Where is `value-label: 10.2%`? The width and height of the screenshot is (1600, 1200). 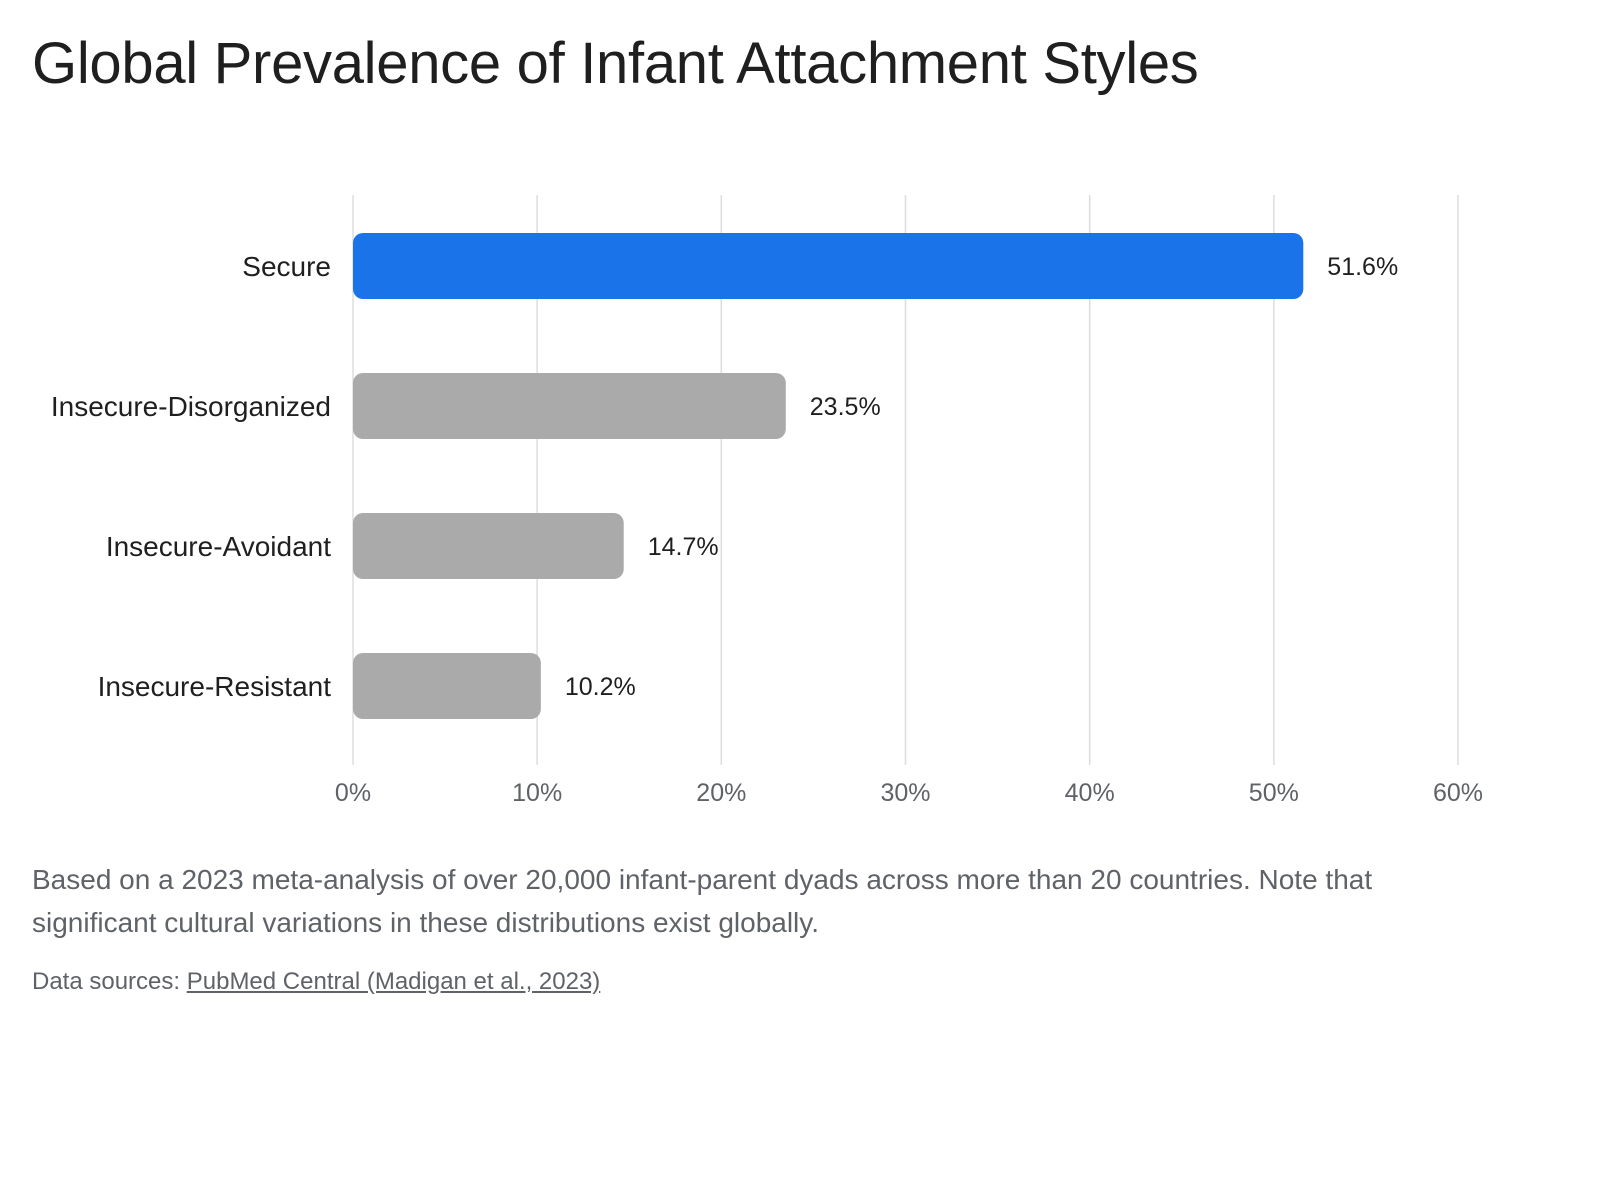 value-label: 10.2% is located at coordinates (600, 687).